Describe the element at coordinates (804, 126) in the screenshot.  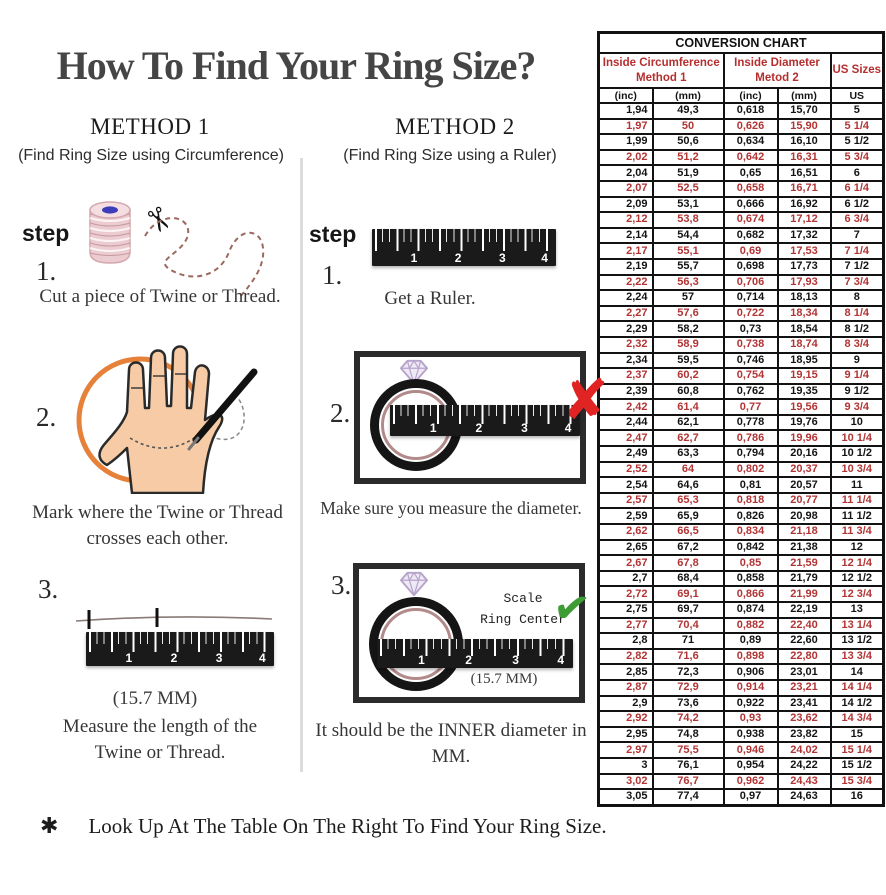
I see `table-cell: 15,90` at that location.